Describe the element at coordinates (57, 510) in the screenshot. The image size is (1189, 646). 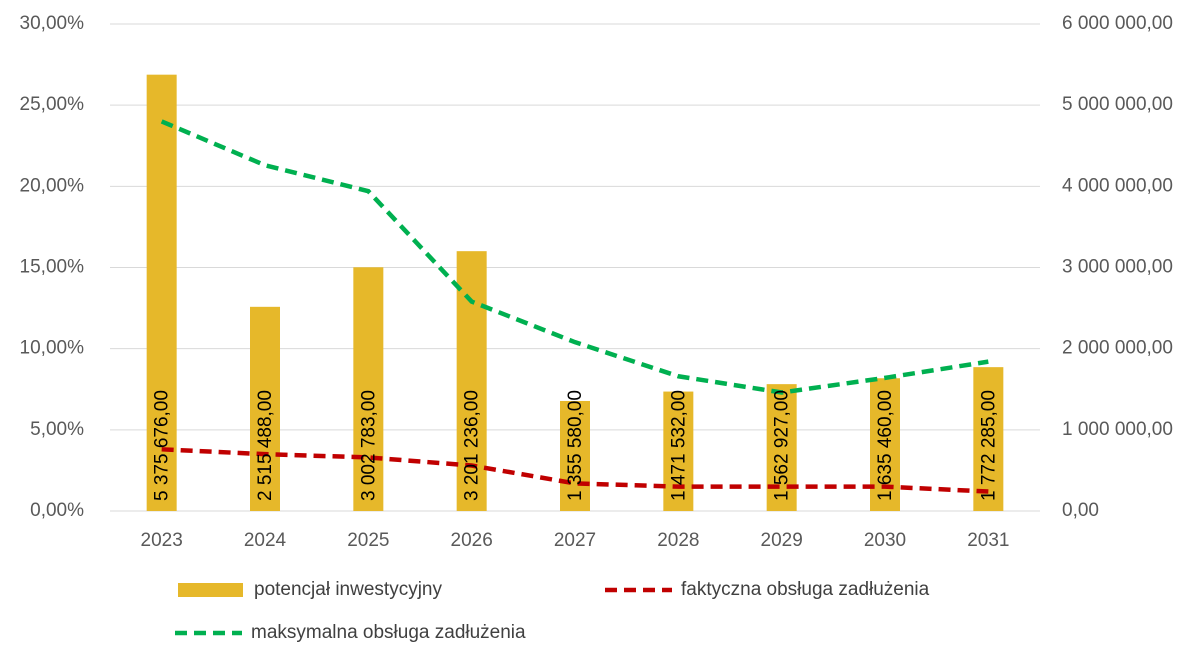
I see `y-tick-label: 0,00%` at that location.